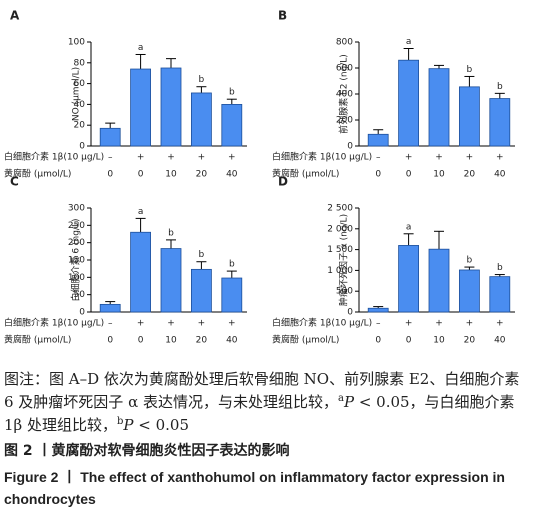 This screenshot has width=535, height=516. Describe the element at coordinates (120, 421) in the screenshot. I see `note-sup: b` at that location.